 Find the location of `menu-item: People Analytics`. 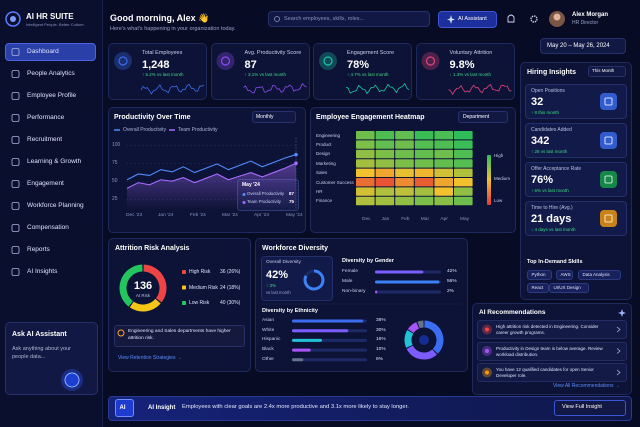

menu-item: People Analytics is located at coordinates (51, 73).